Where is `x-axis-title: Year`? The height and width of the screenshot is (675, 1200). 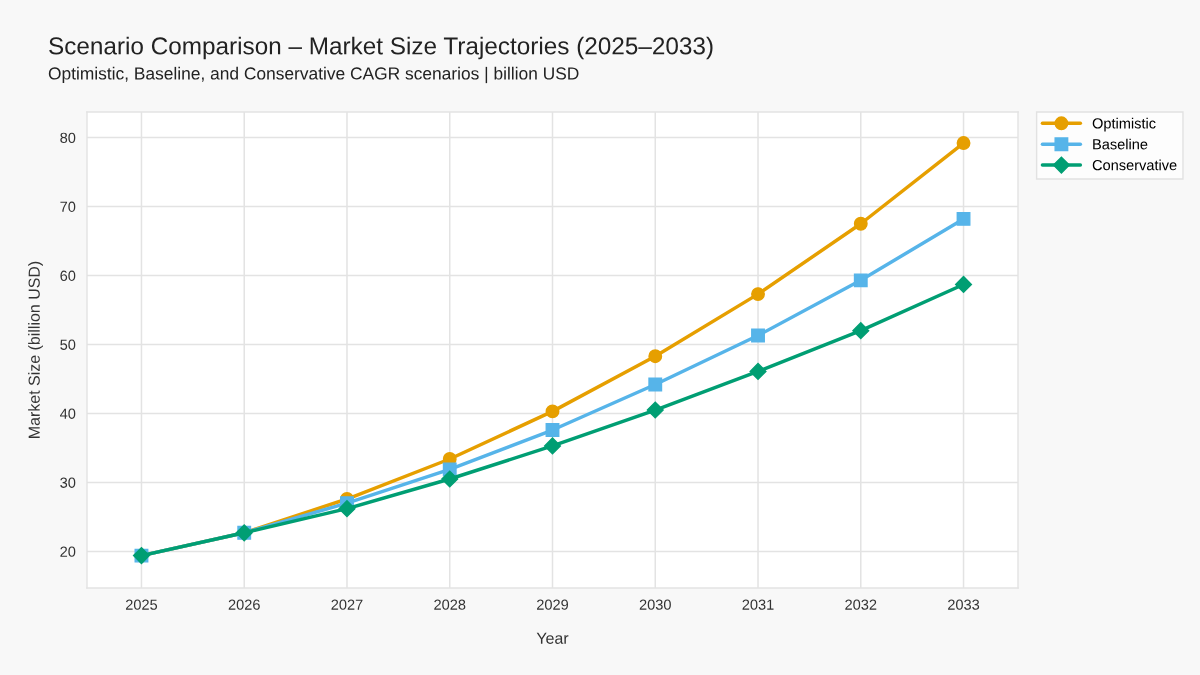 x-axis-title: Year is located at coordinates (552, 638).